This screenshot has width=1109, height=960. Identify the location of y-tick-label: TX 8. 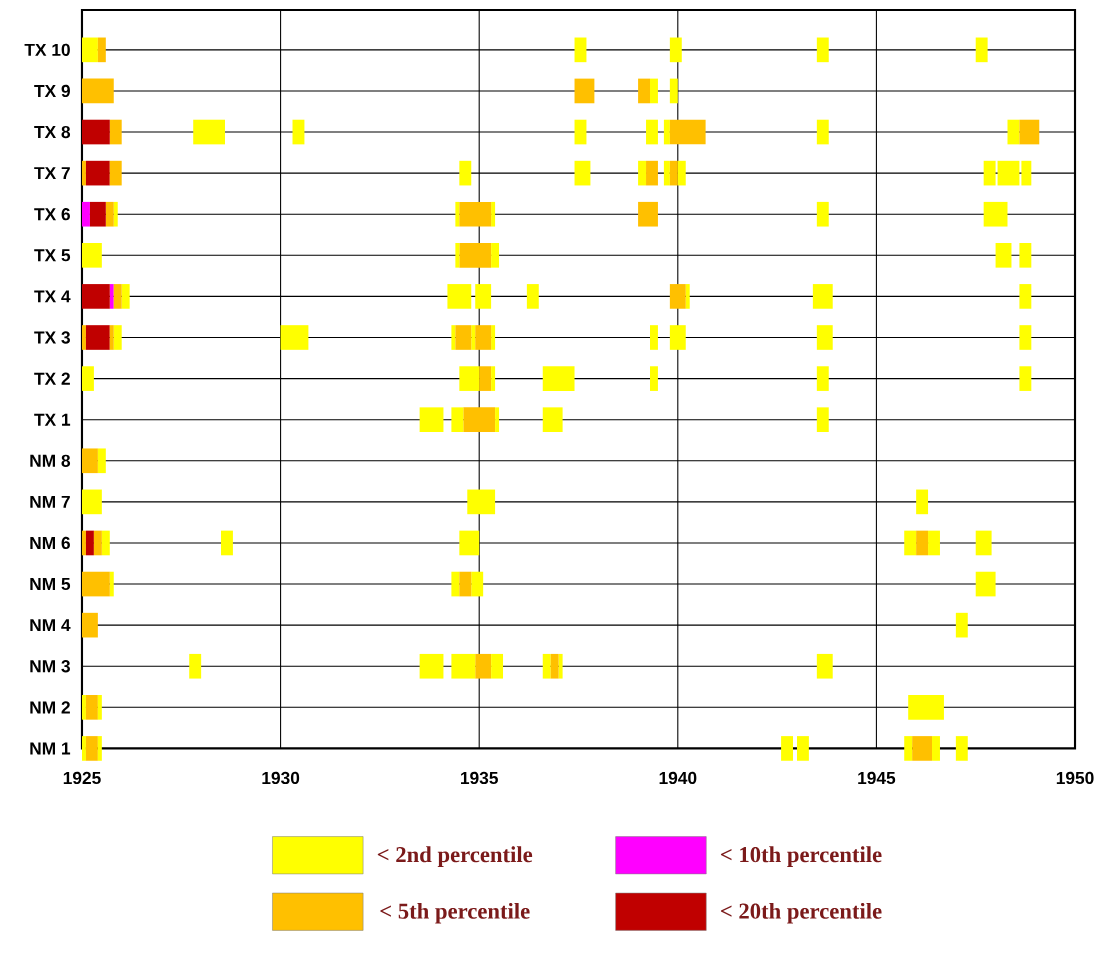
(52, 132).